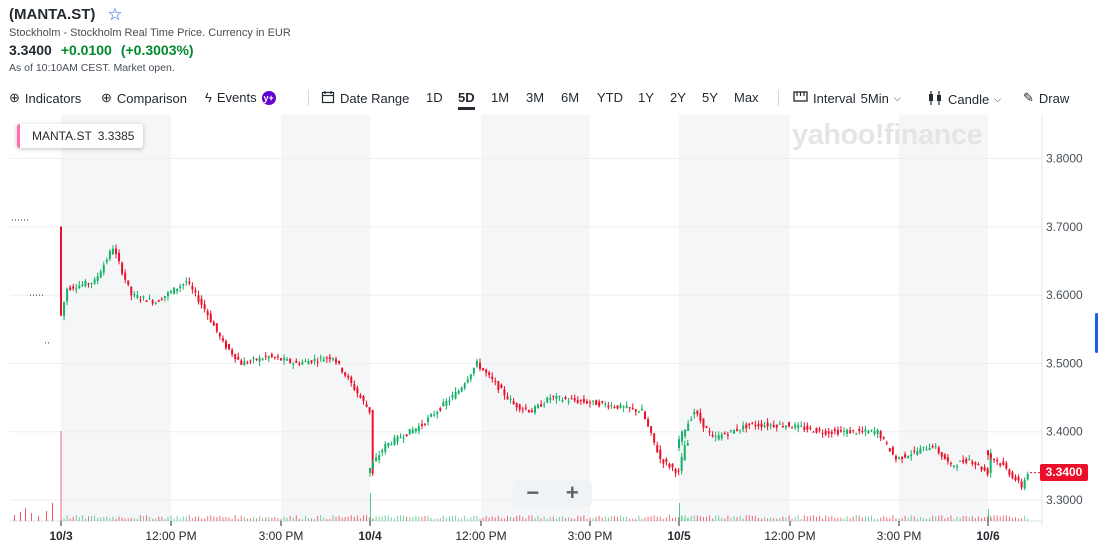 This screenshot has width=1098, height=555. Describe the element at coordinates (1046, 98) in the screenshot. I see `draw-button: ✎ Draw` at that location.